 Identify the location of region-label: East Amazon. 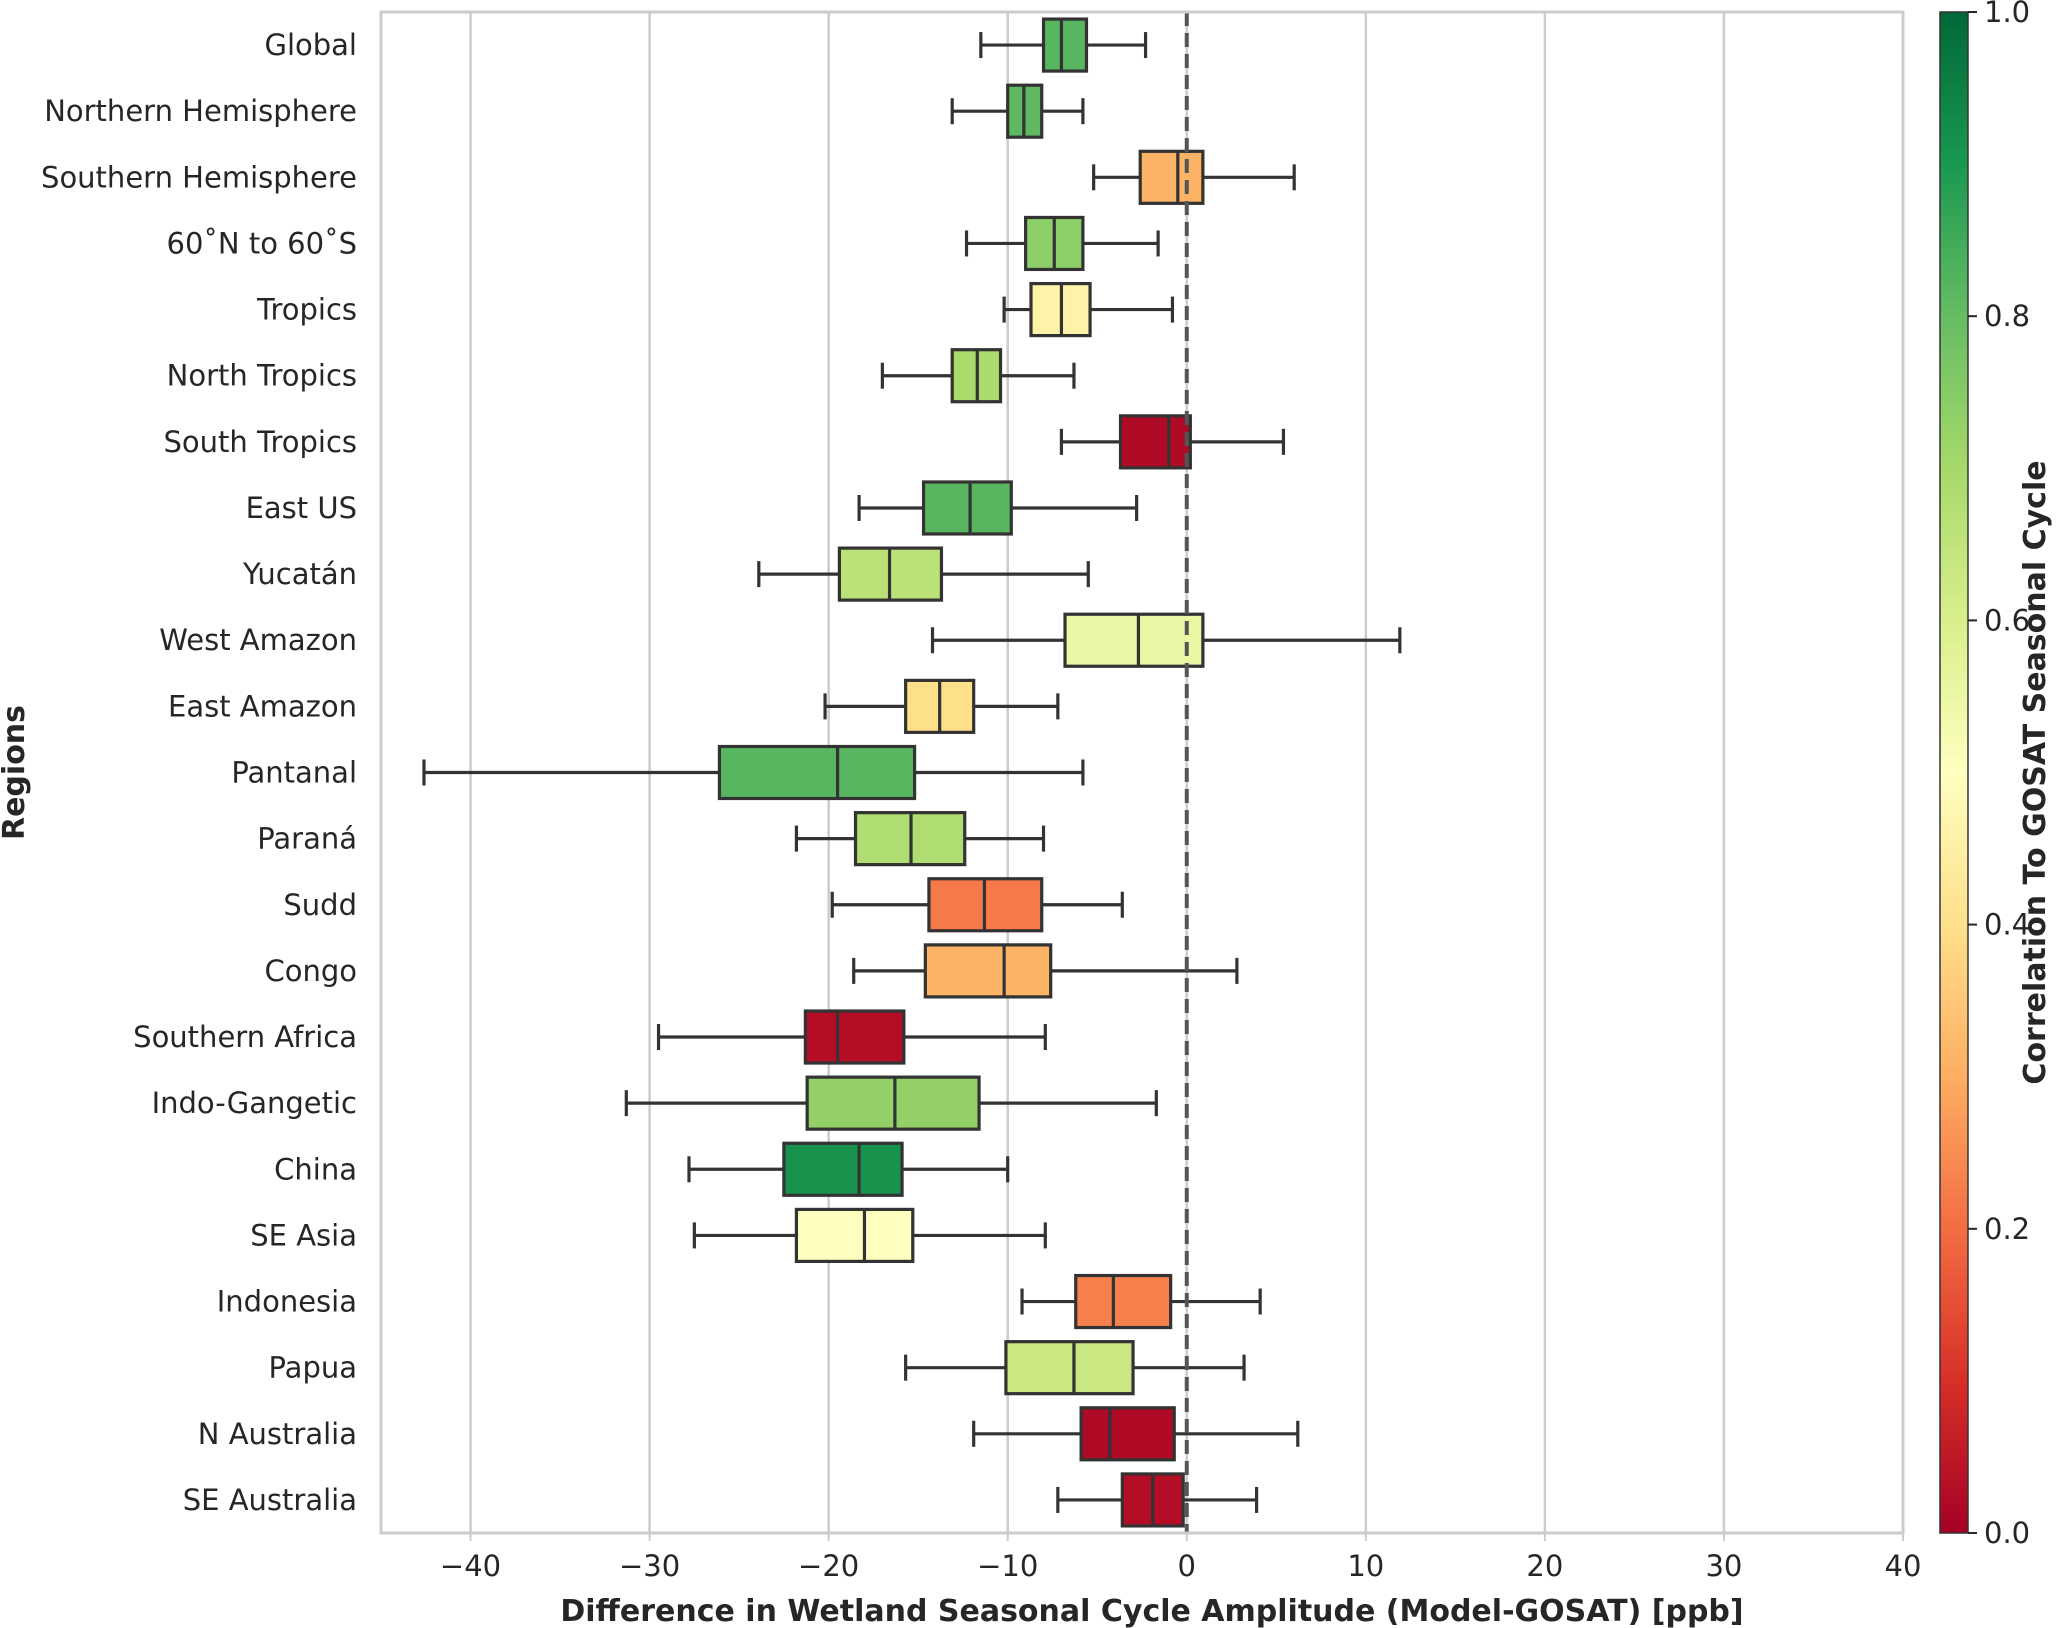
(262, 706).